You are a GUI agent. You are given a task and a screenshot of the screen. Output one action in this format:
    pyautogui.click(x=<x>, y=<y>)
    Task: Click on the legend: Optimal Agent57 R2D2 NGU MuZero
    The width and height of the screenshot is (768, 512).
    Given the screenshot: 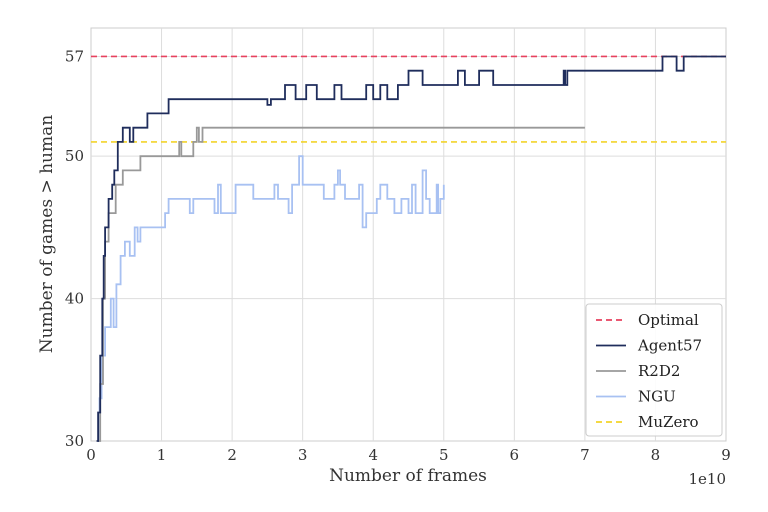 What is the action you would take?
    pyautogui.click(x=654, y=370)
    